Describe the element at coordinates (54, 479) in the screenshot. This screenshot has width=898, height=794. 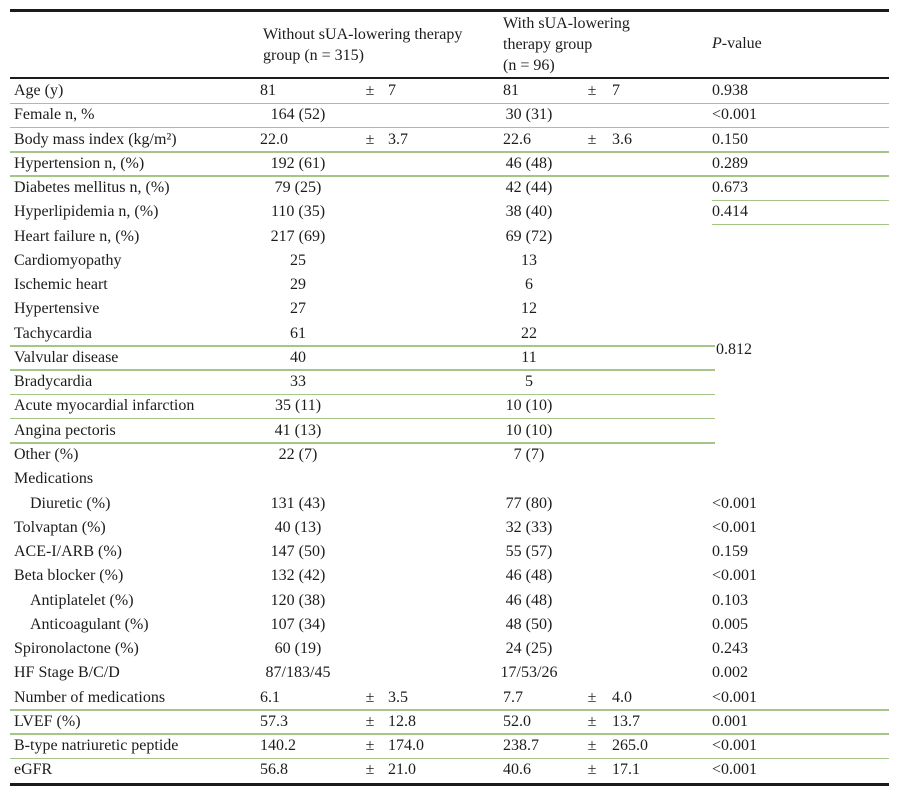
I see `row-label: Medications` at that location.